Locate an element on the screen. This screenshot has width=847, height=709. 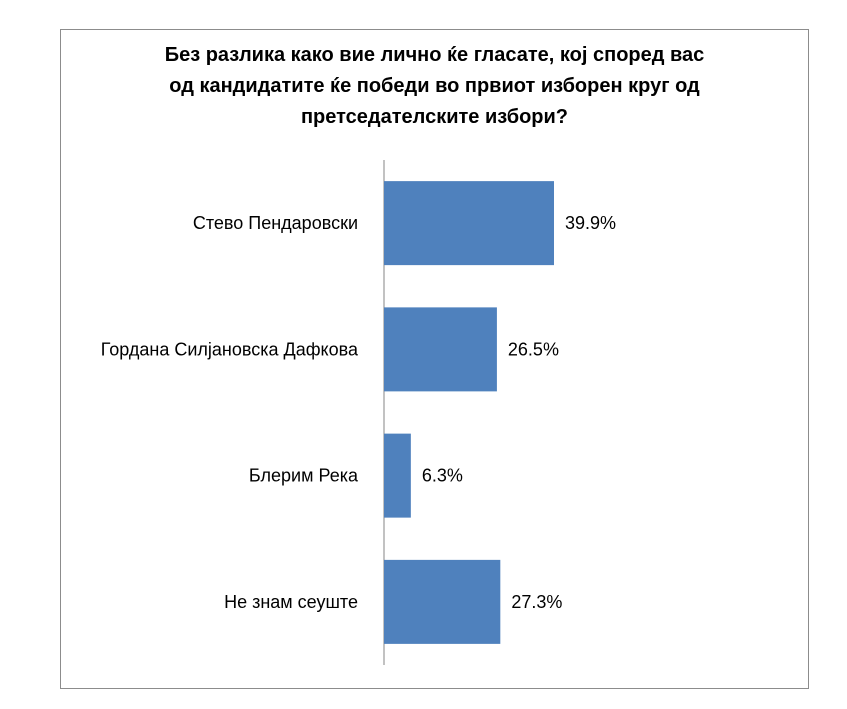
chart-title-line-3: претседателските избори? is located at coordinates (434, 117).